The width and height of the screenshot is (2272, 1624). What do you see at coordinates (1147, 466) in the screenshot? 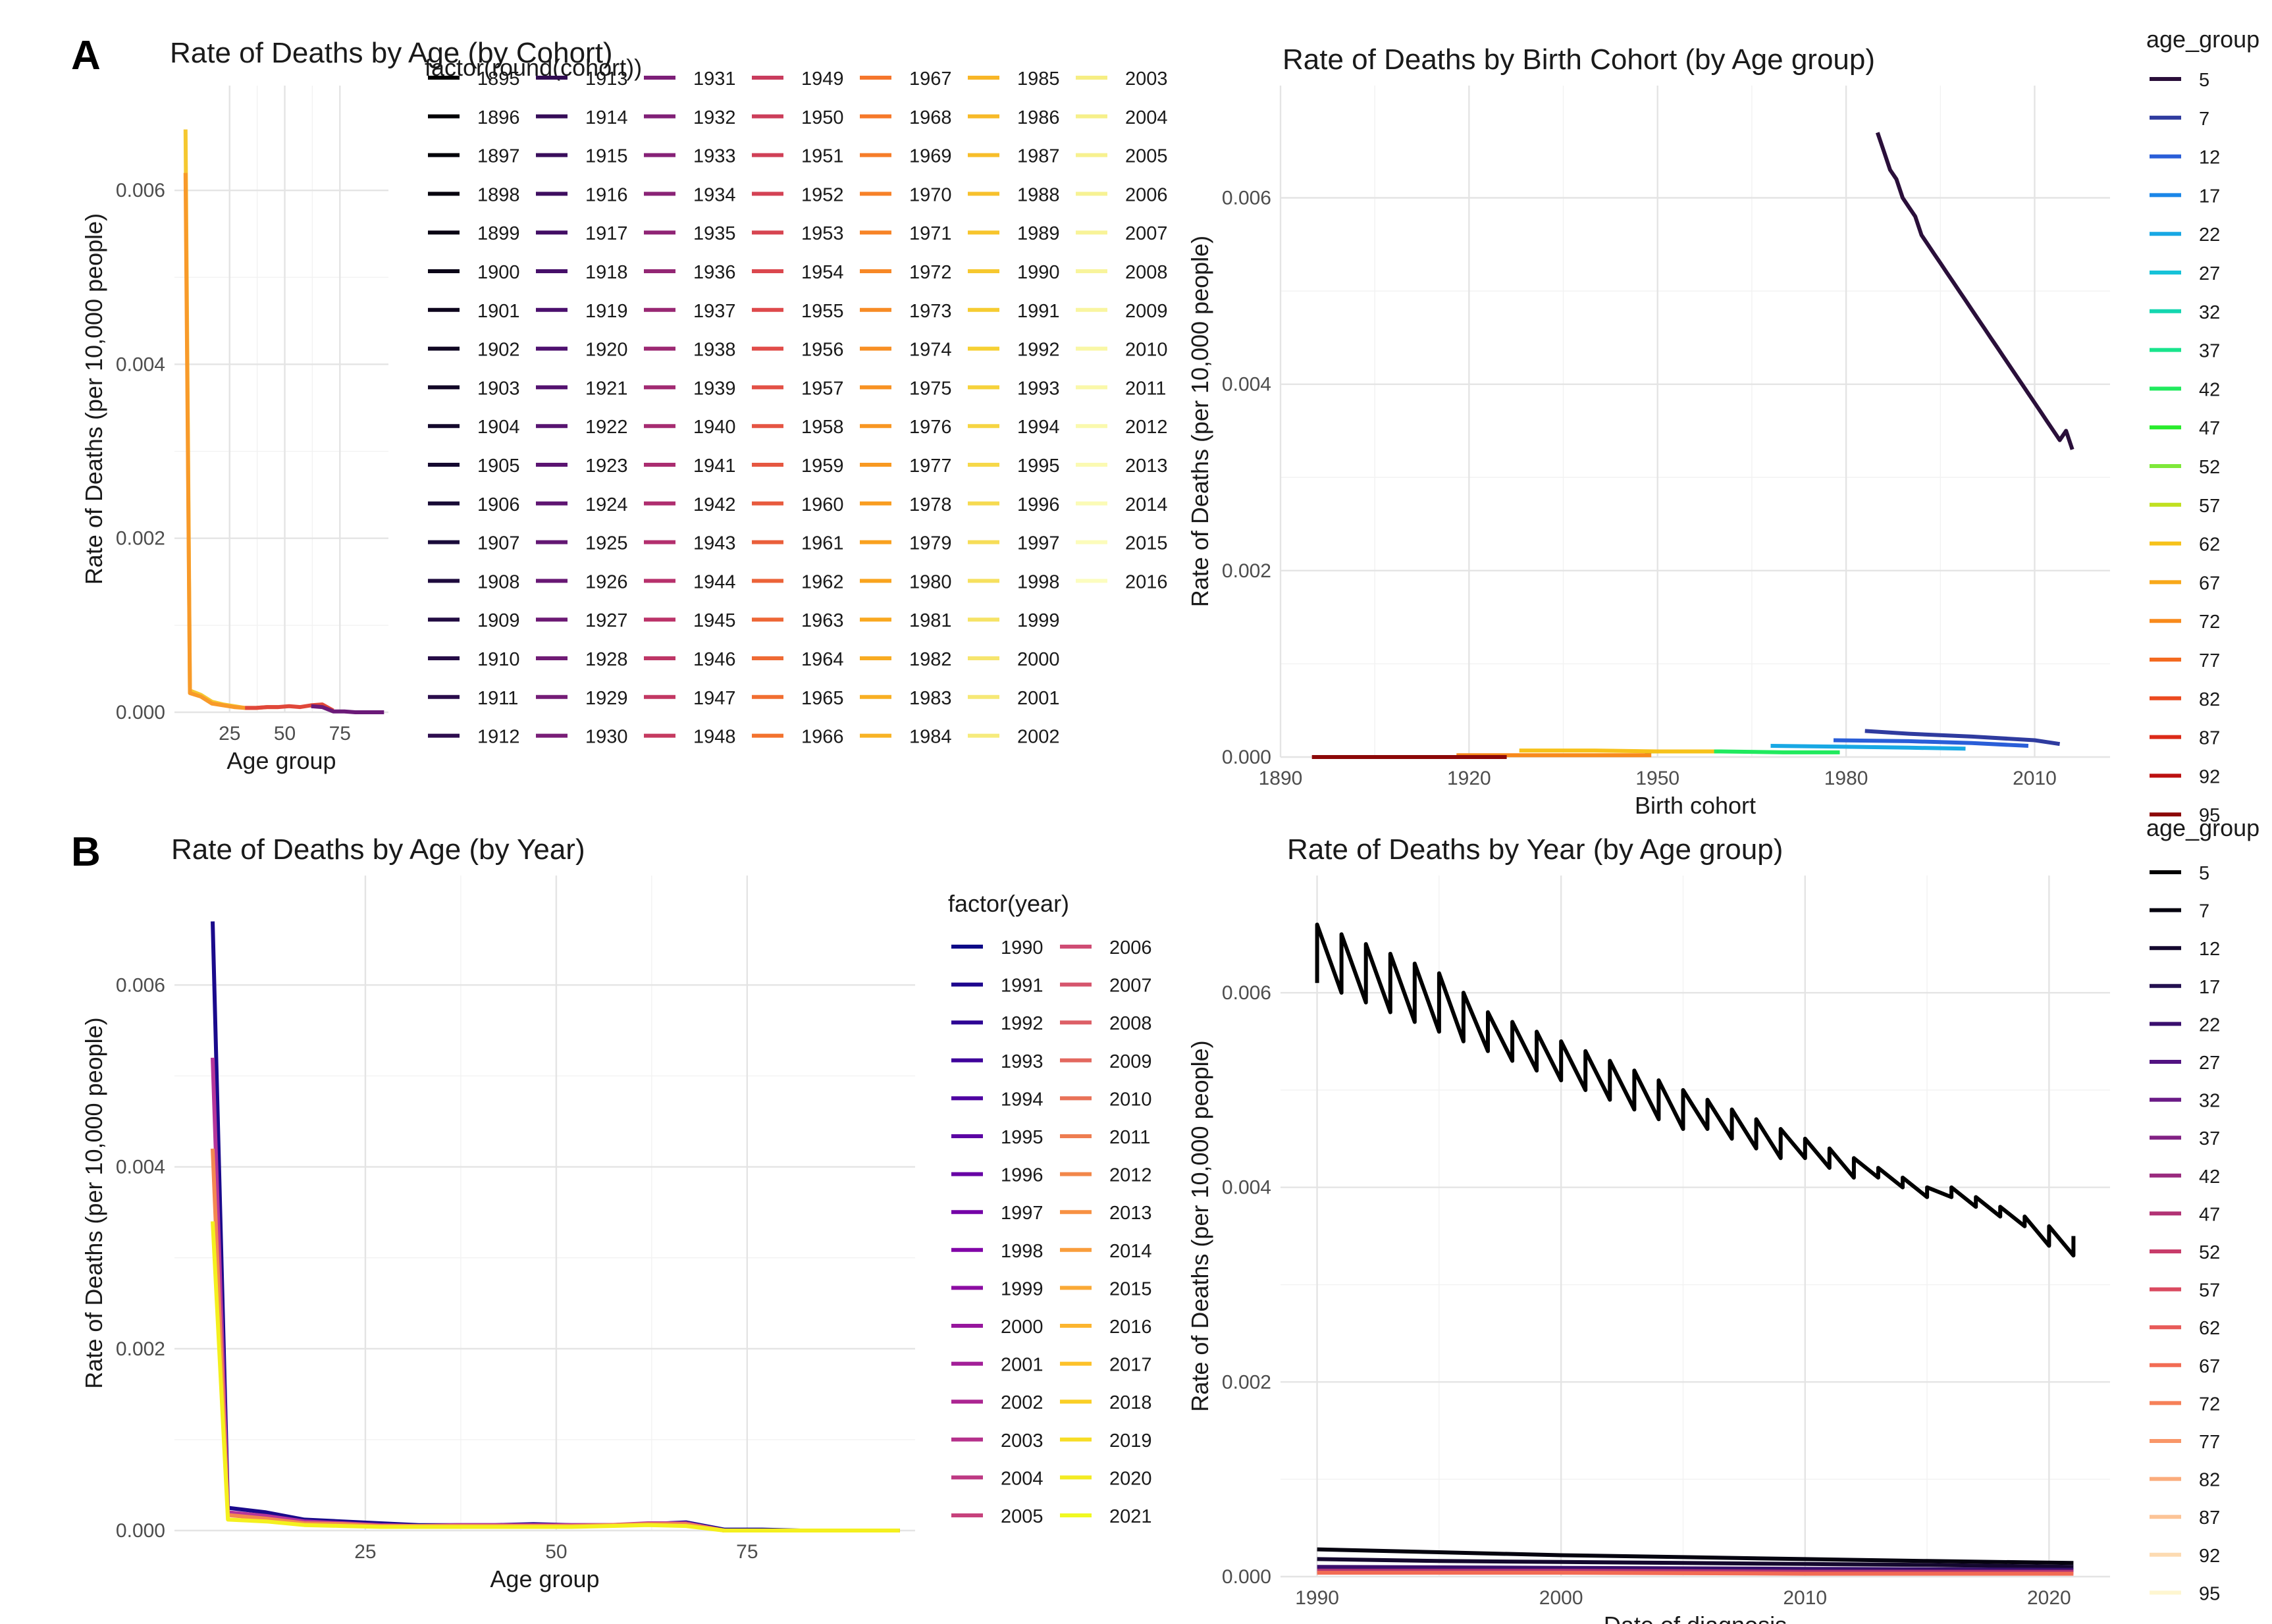
I see `legend-label: 2013` at bounding box center [1147, 466].